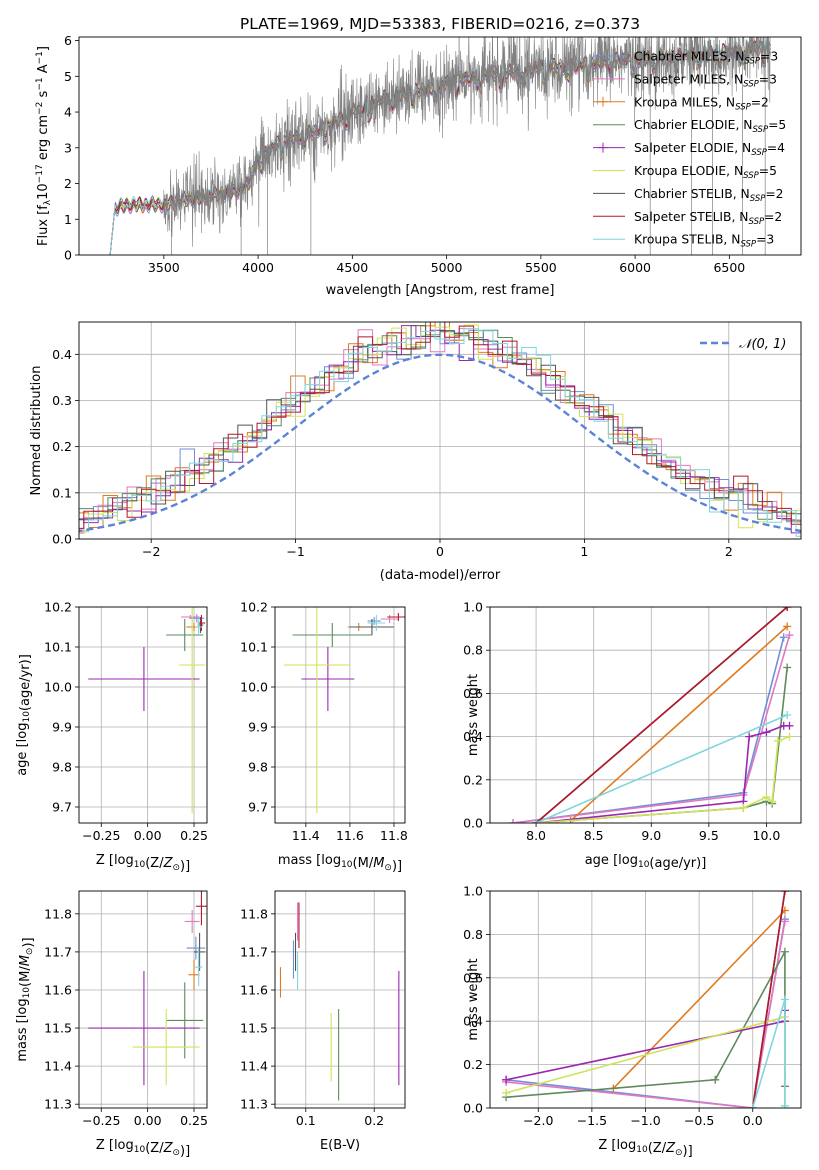  What do you see at coordinates (254, 607) in the screenshot?
I see `y-tick-label: 10.2` at bounding box center [254, 607].